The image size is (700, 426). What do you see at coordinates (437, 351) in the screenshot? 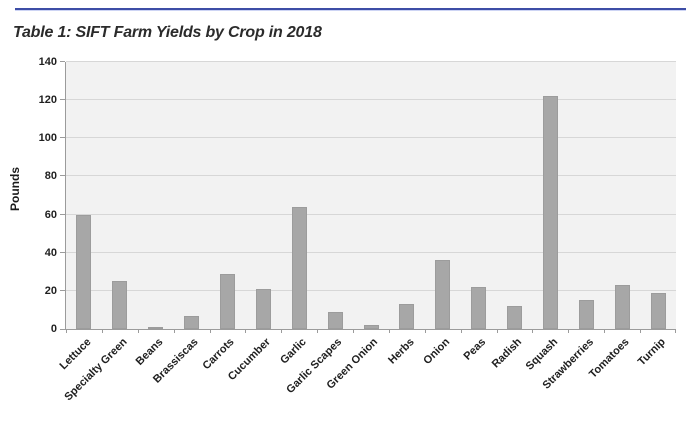
I see `x-axis-category-label: Onion` at bounding box center [437, 351].